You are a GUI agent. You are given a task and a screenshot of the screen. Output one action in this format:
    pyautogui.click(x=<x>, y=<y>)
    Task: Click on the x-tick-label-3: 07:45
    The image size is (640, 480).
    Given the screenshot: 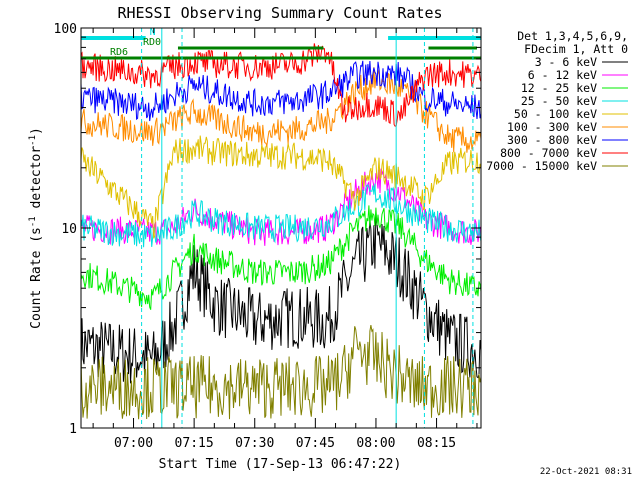 What is the action you would take?
    pyautogui.click(x=315, y=443)
    